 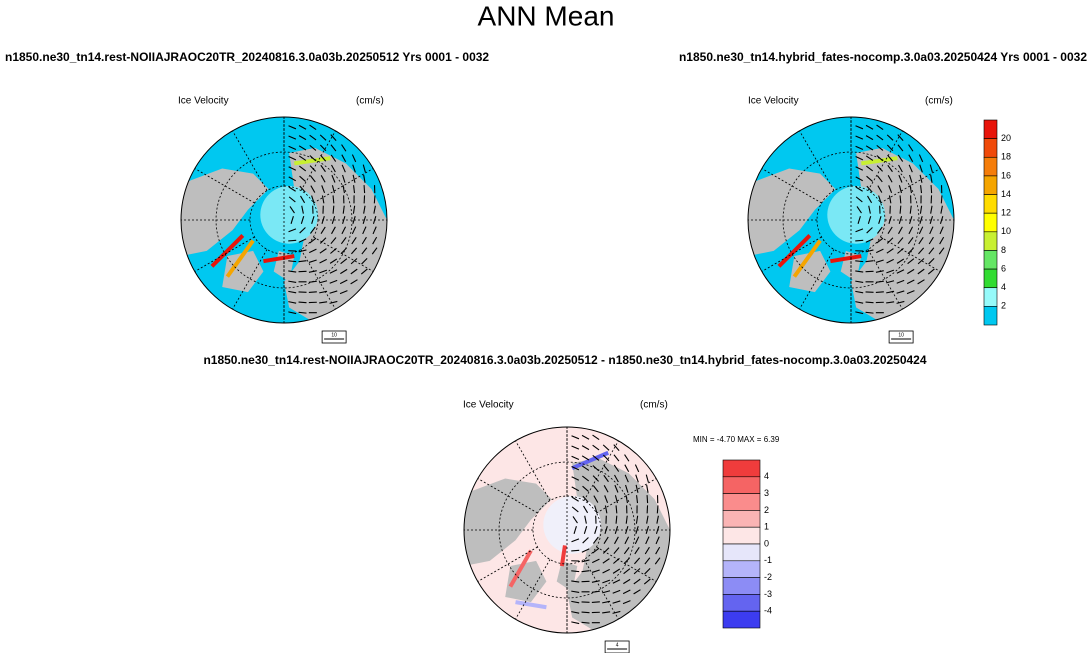 I want to click on ref-vector-box, so click(x=901, y=337).